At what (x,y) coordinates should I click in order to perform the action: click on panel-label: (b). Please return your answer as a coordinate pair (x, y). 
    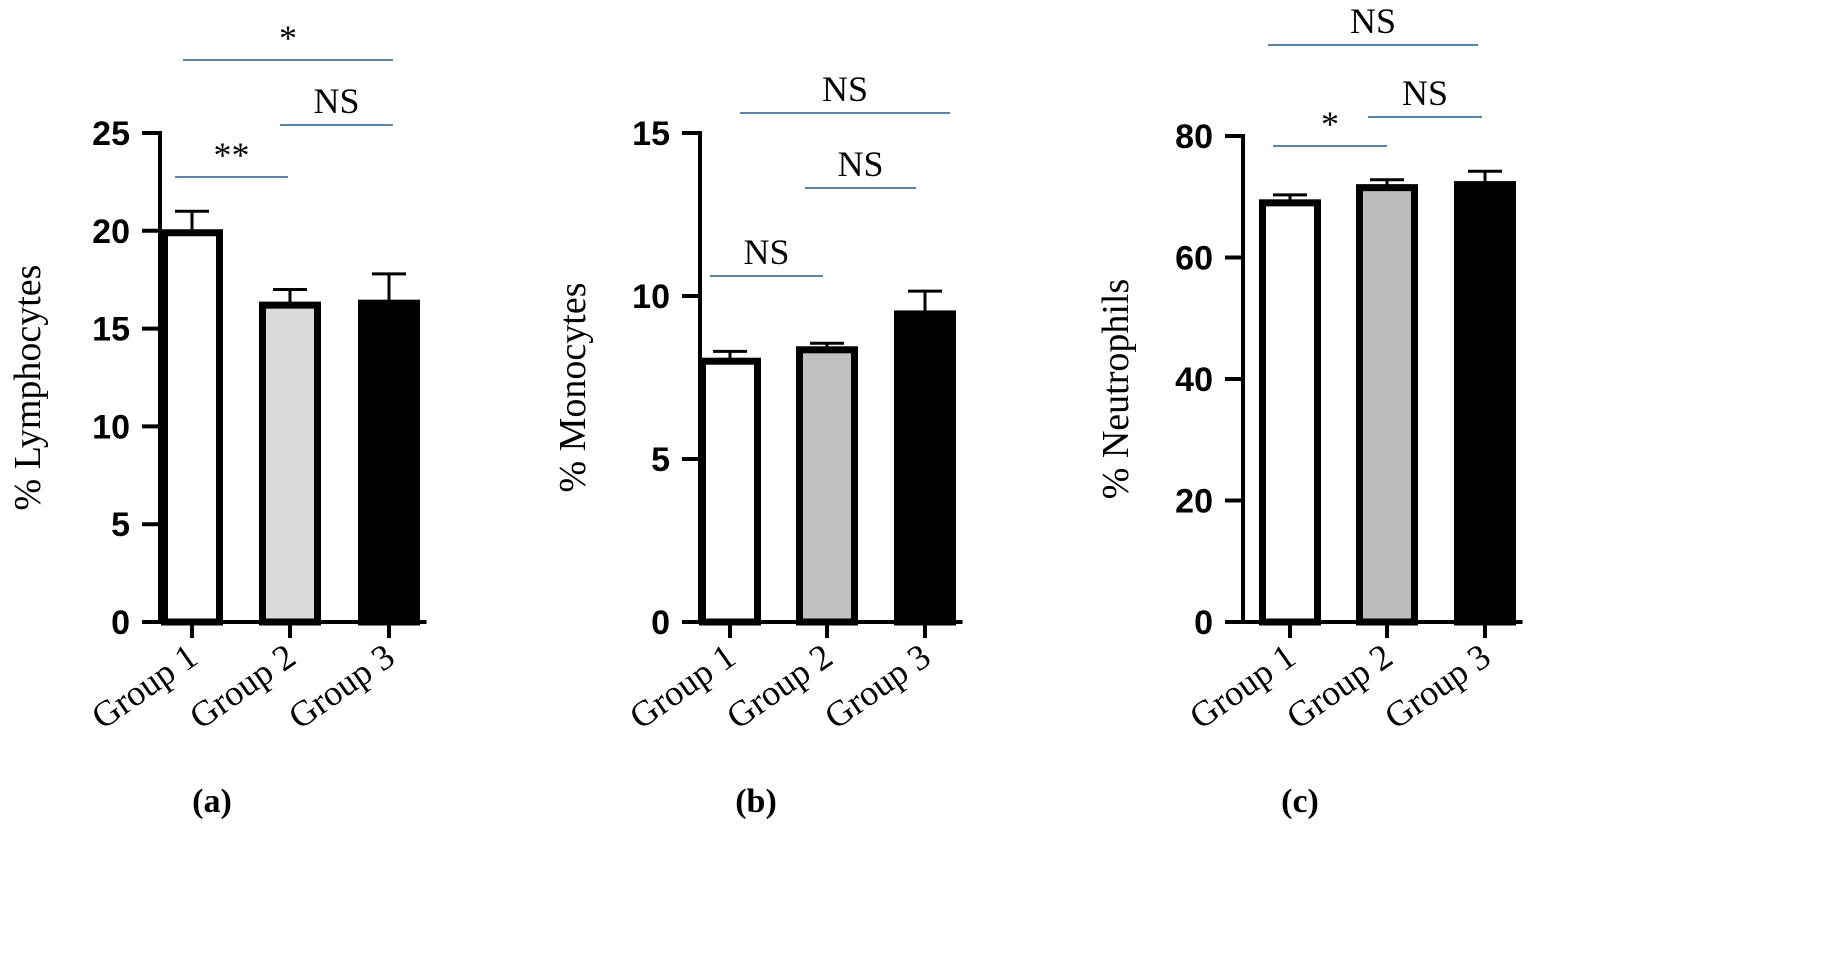
    Looking at the image, I should click on (756, 801).